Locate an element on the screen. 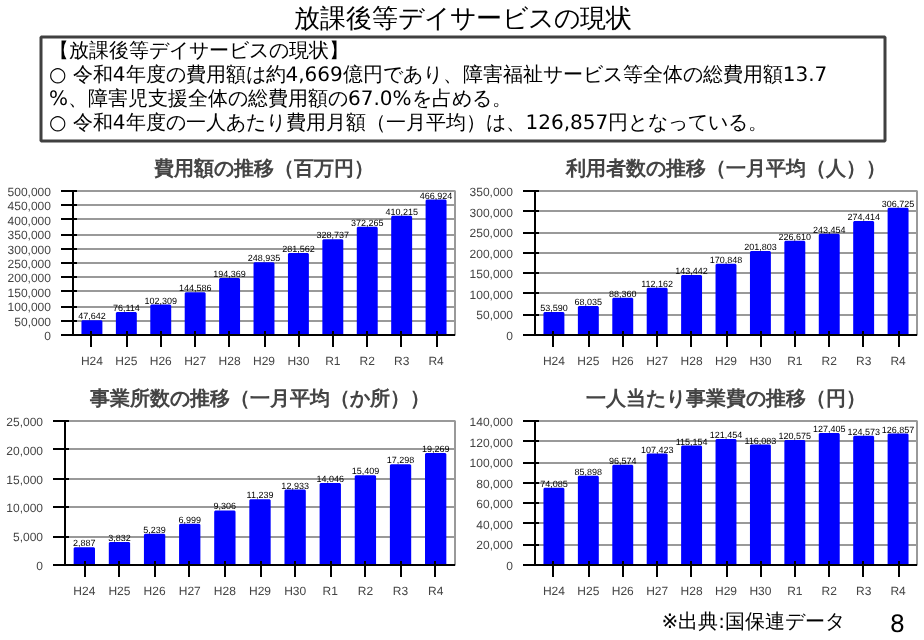 This screenshot has height=640, width=924. text: ○ 令和4年度の費用額は約4,669億円であり、障害福祉サービス等全体の総費用額13.7%、障害児支援全体の総費用額の67.0%を占める。 is located at coordinates (438, 87).